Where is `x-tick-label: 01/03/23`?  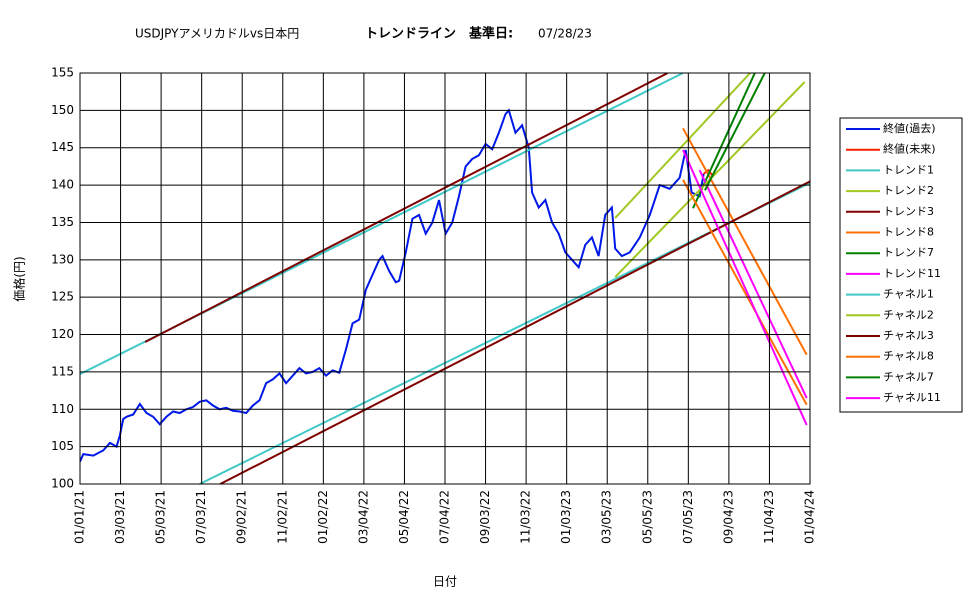 x-tick-label: 01/03/23 is located at coordinates (566, 517).